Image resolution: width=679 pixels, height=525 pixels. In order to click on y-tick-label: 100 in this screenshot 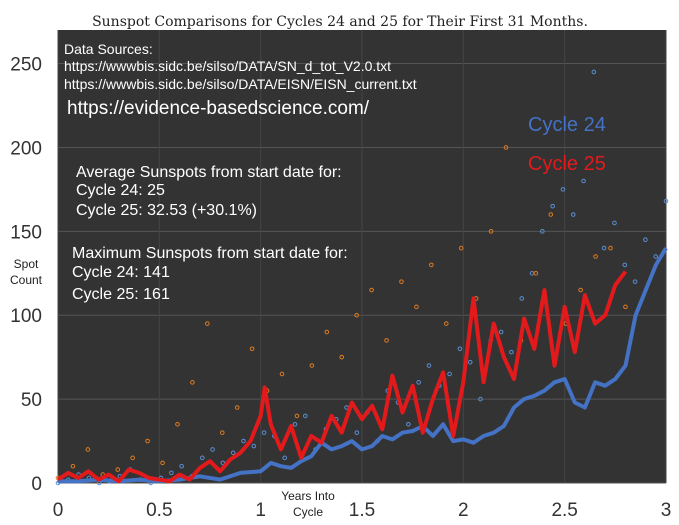, I will do `click(26, 316)`.